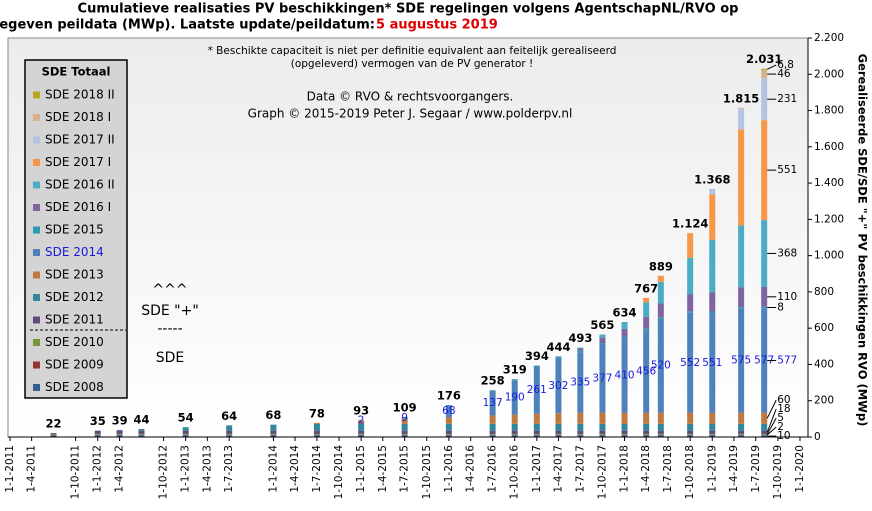 The width and height of the screenshot is (872, 511). What do you see at coordinates (186, 469) in the screenshot?
I see `x-tick-label: 1-1-2013` at bounding box center [186, 469].